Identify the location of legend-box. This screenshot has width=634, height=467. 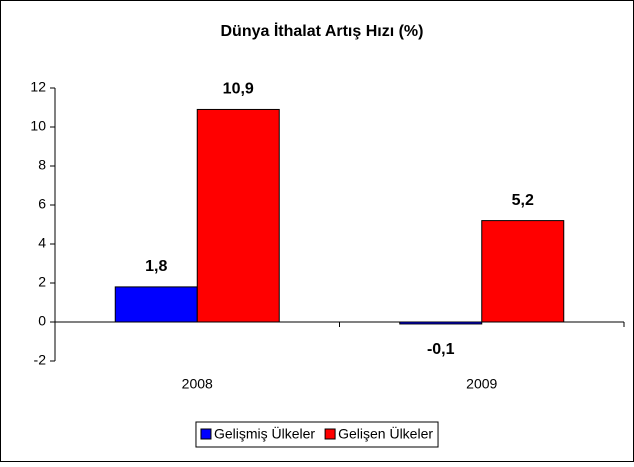
(317, 434).